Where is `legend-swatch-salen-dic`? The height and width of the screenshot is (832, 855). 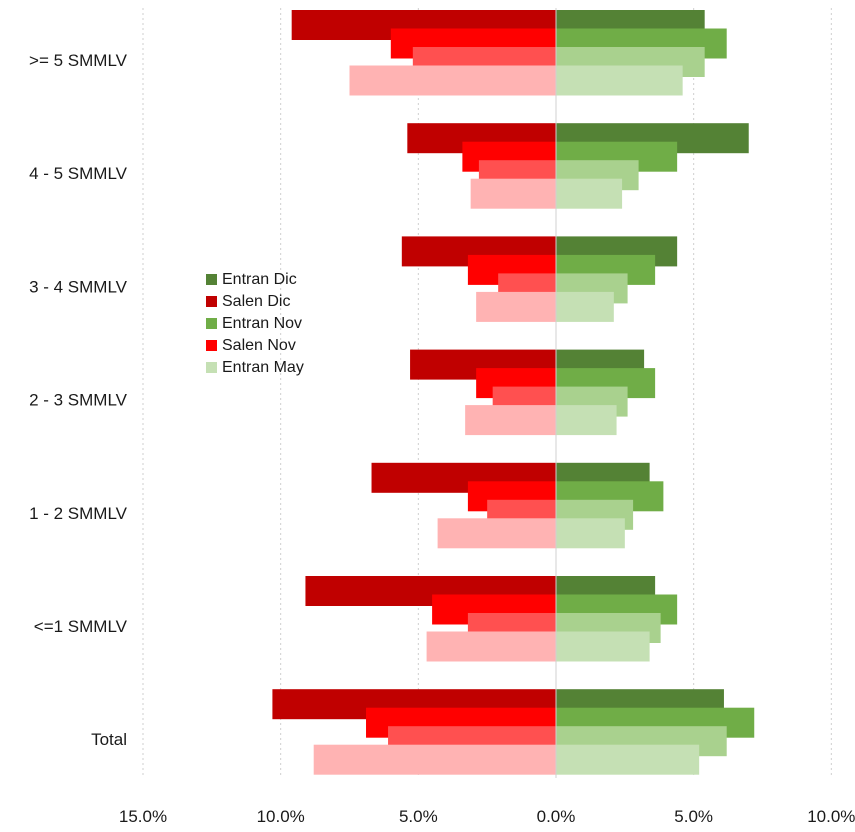 legend-swatch-salen-dic is located at coordinates (211, 301).